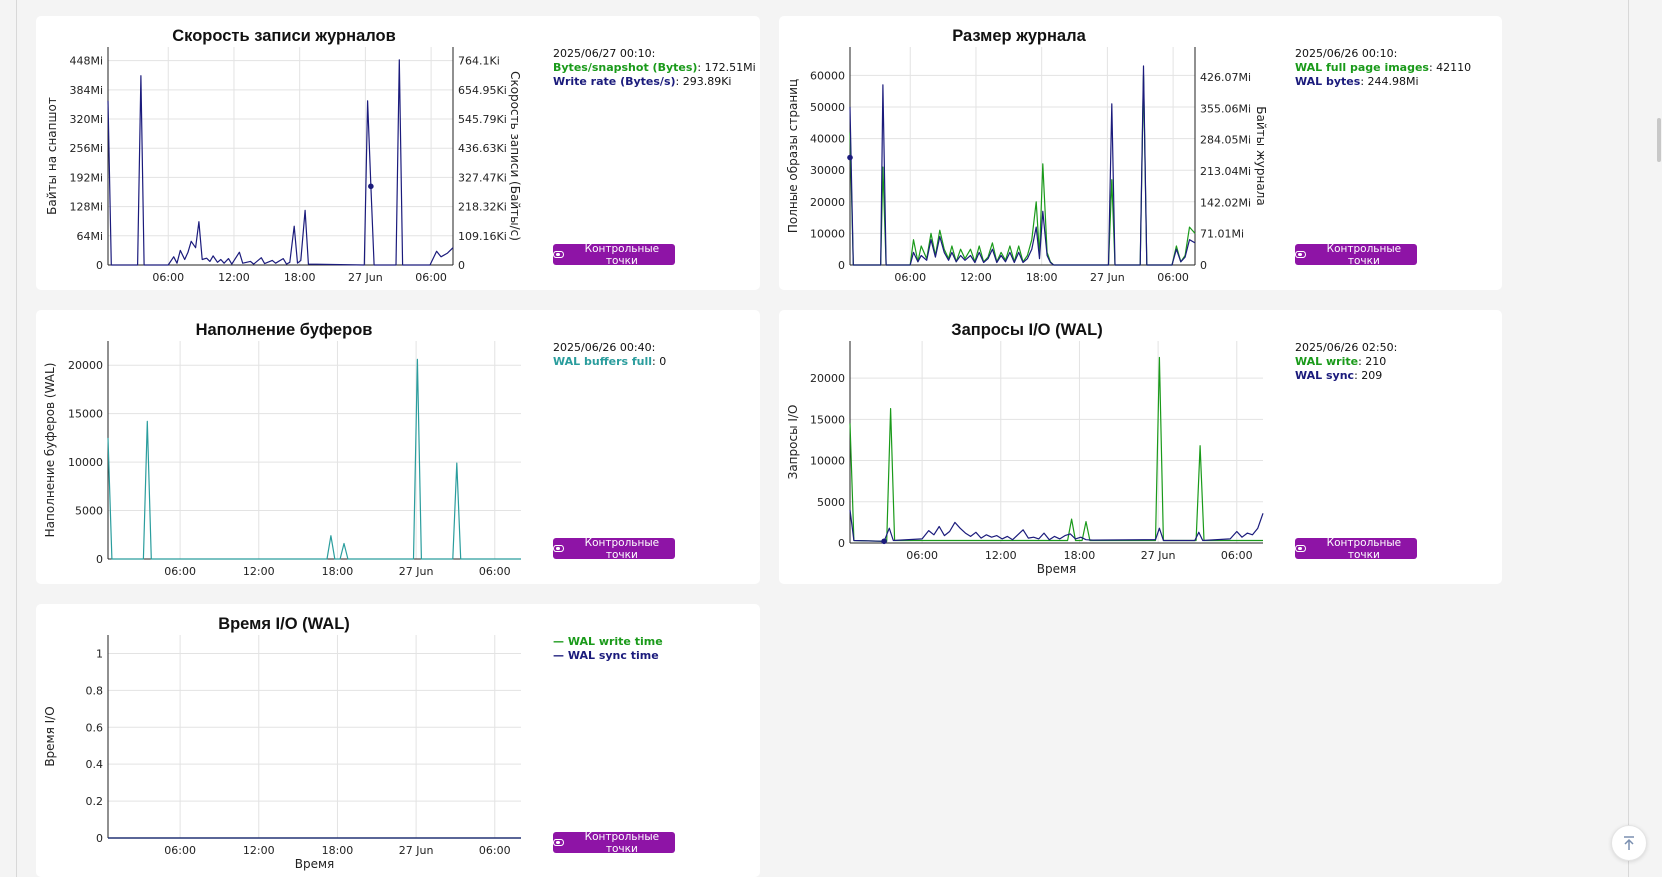 This screenshot has width=1662, height=877. I want to click on y2-tick-label: 284.05Mi, so click(1225, 140).